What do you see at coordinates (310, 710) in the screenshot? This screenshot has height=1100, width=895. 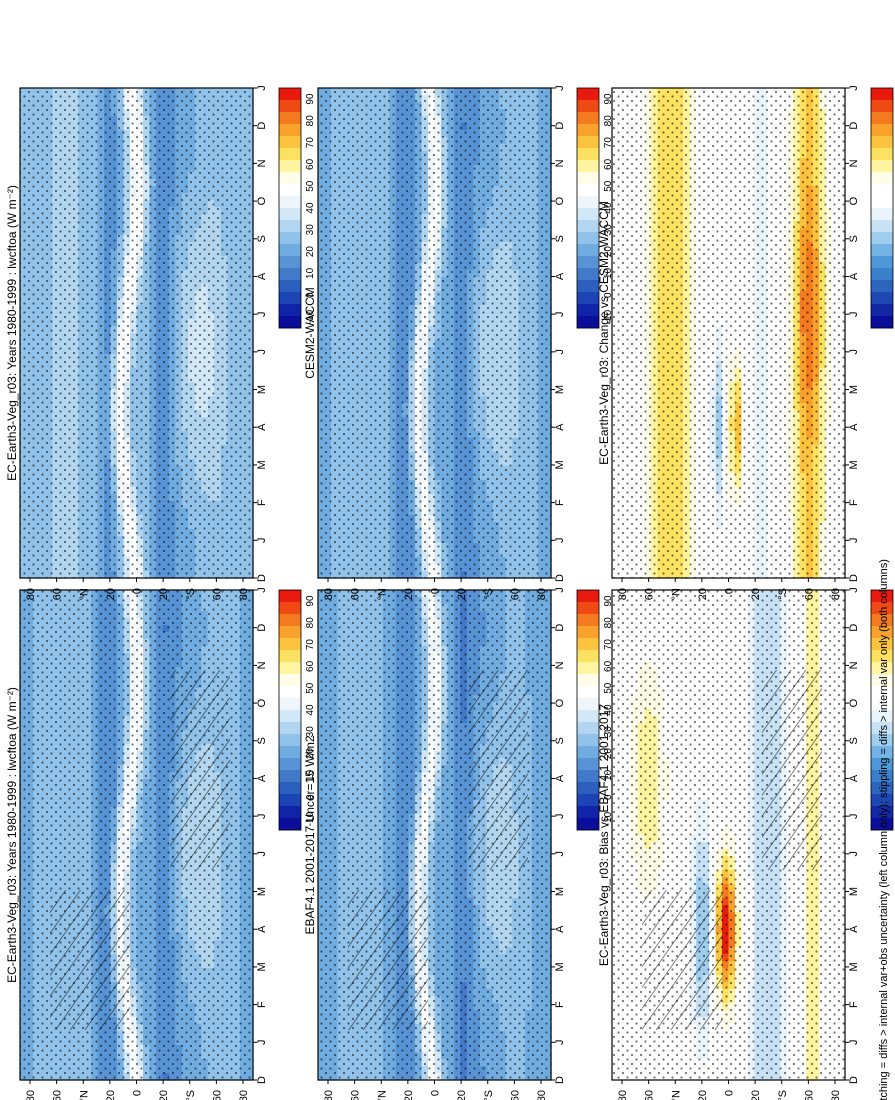 I see `colorbar-label: 40` at bounding box center [310, 710].